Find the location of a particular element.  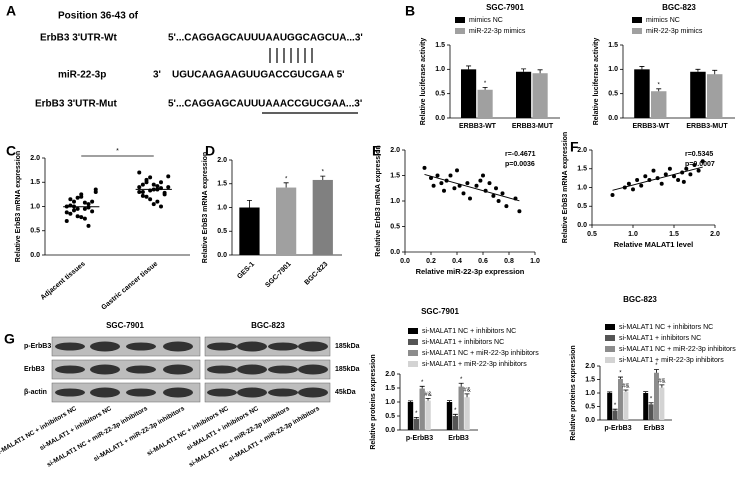

significance: #& is located at coordinates (661, 381).